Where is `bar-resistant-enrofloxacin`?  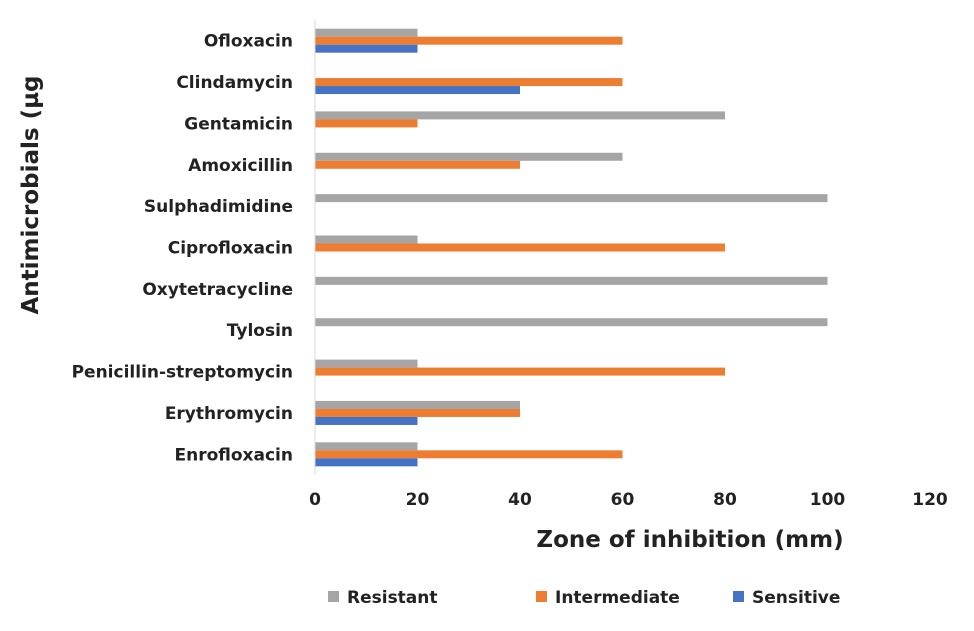 bar-resistant-enrofloxacin is located at coordinates (366, 446).